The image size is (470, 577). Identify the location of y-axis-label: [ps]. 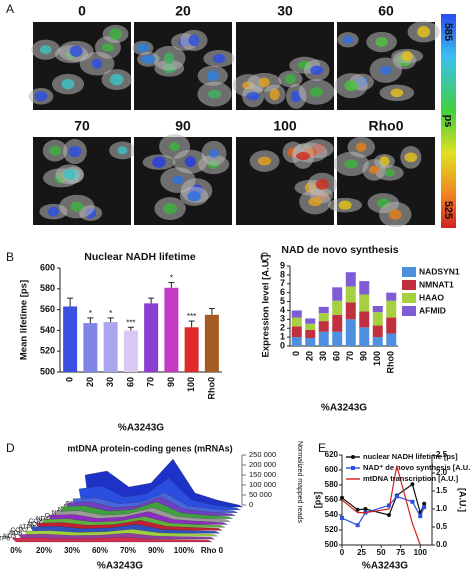
(317, 500).